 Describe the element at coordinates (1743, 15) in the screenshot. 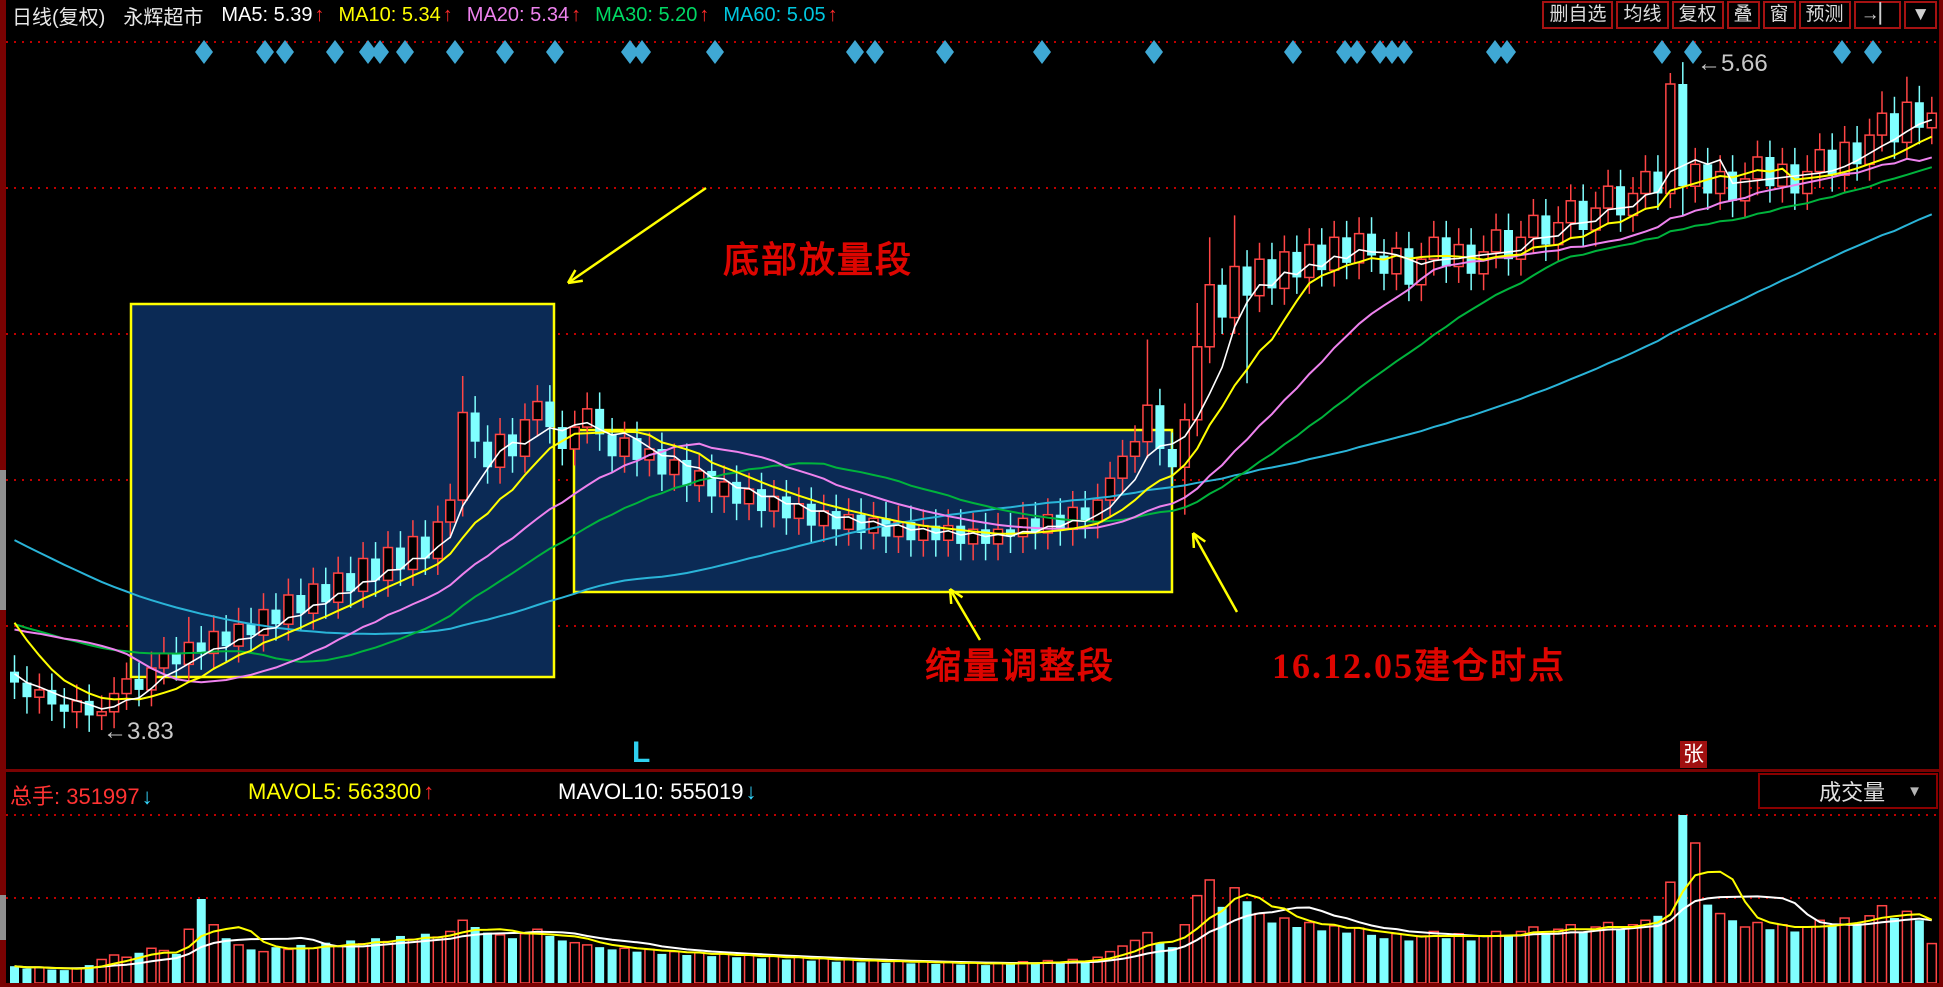

I see `overlay-button: 叠` at that location.